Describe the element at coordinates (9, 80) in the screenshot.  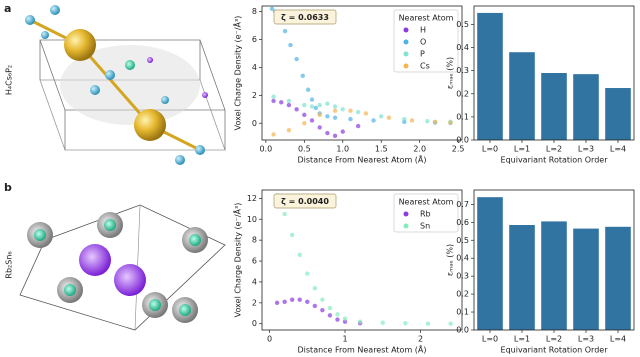
I see `formula: H₄Cs₆P₂` at that location.